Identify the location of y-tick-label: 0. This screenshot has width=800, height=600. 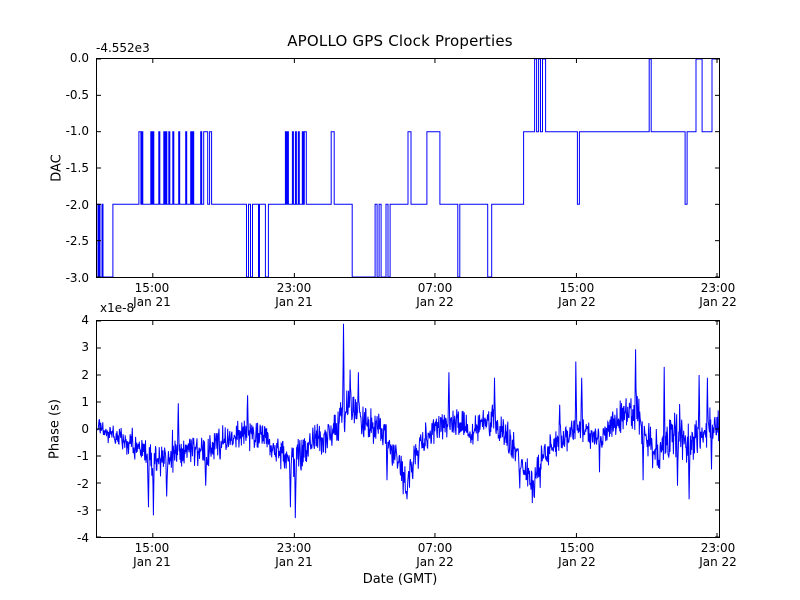
(85, 429).